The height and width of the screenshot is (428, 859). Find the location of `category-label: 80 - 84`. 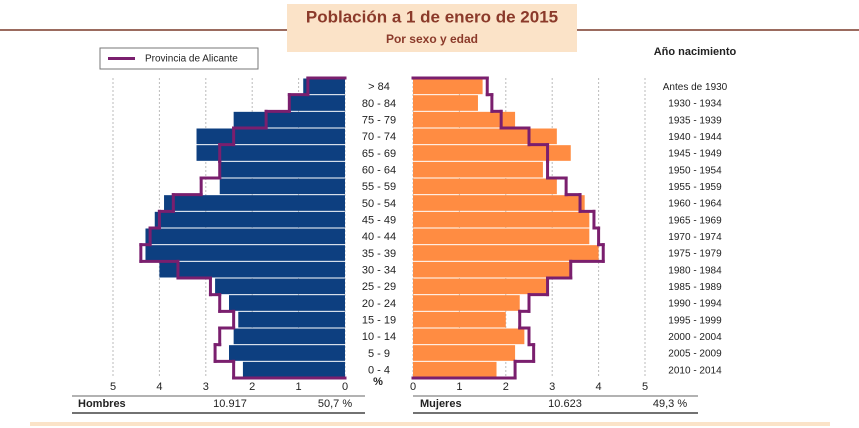

category-label: 80 - 84 is located at coordinates (379, 104).